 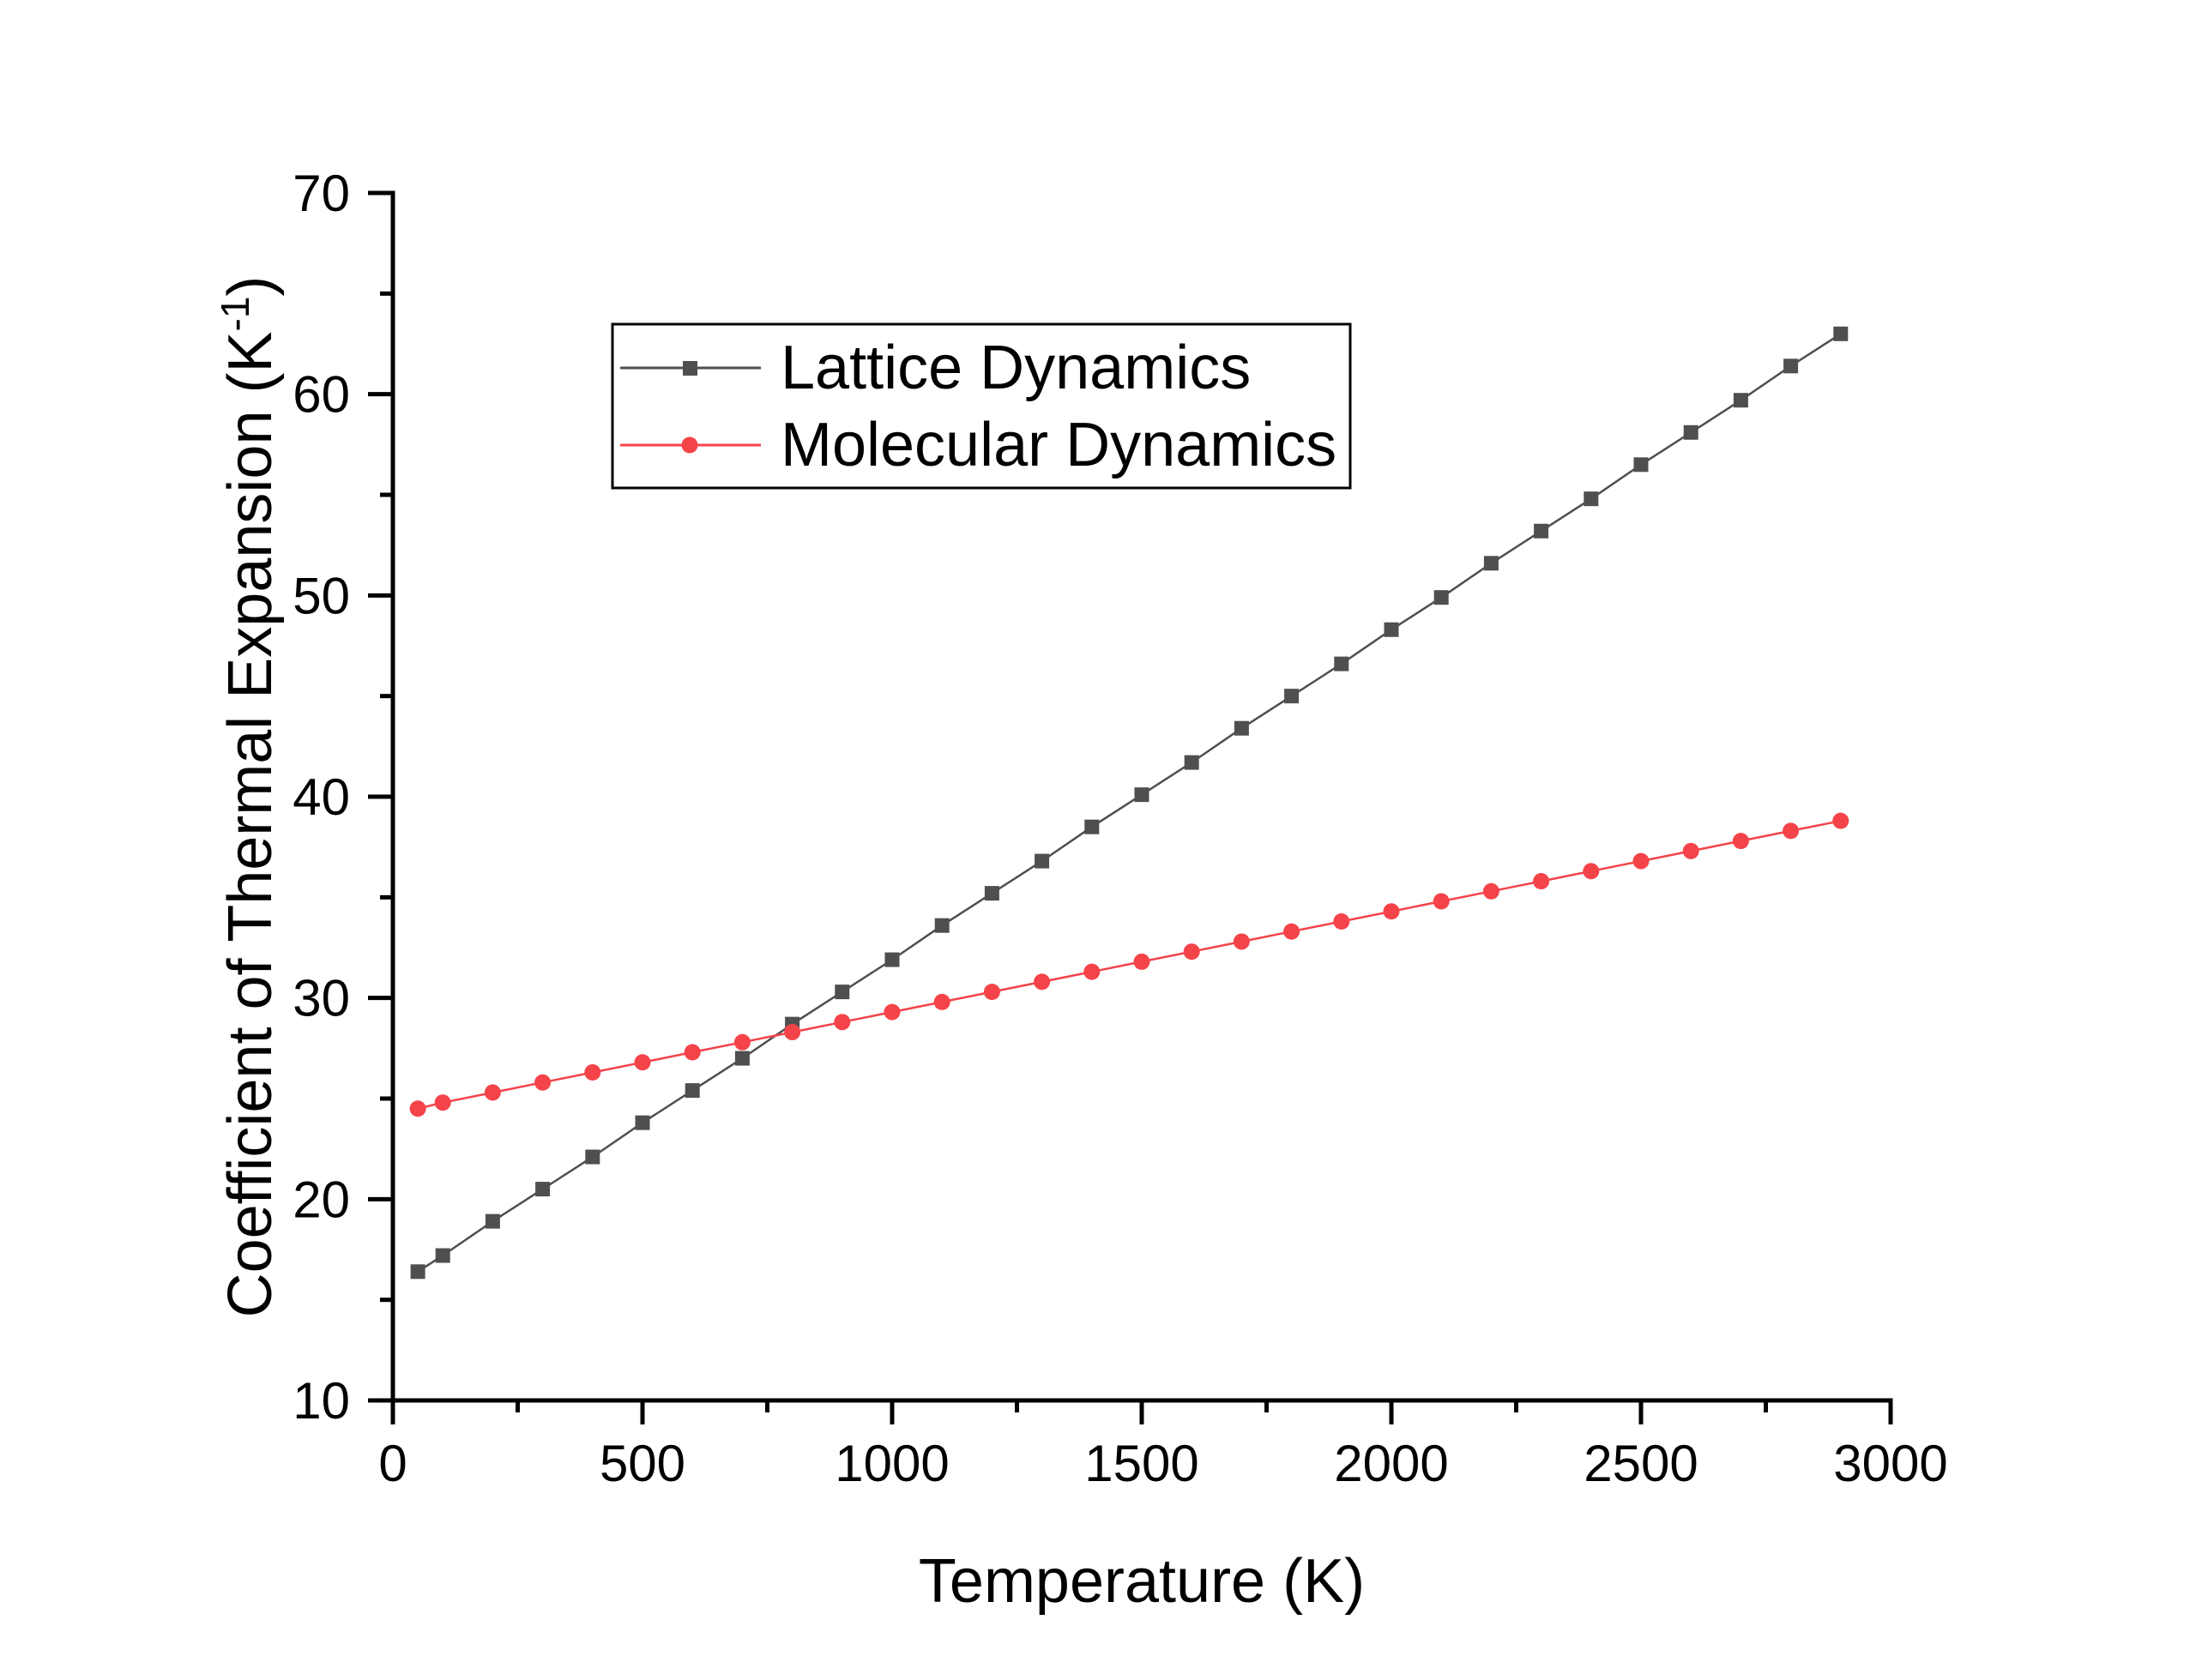 I want to click on legend: Lattice Dynamics Molecular Dynamics, so click(x=982, y=406).